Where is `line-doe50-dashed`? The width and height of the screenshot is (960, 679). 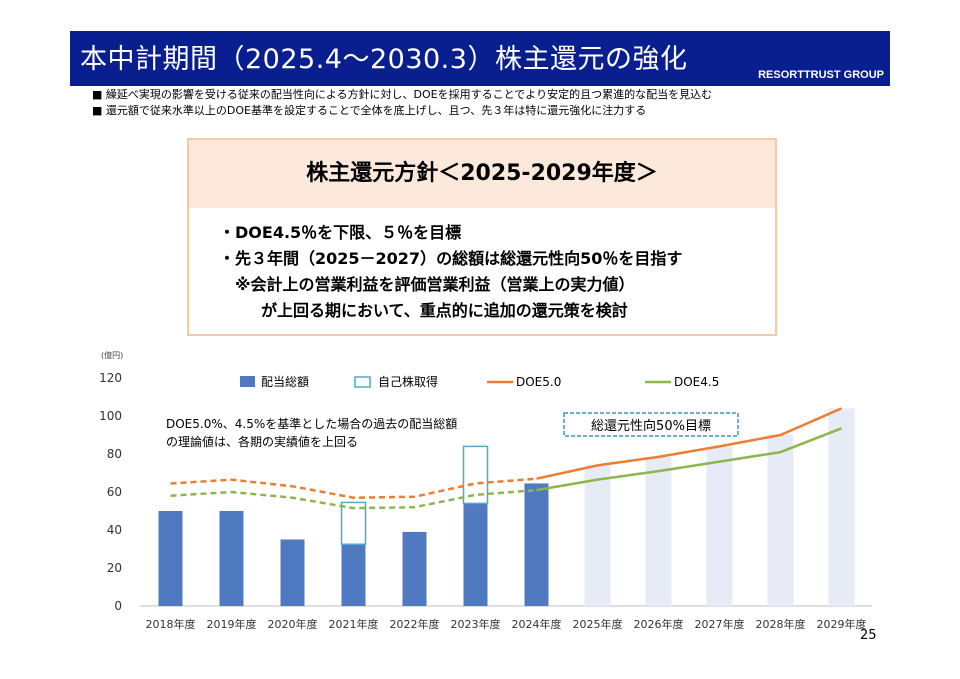 line-doe50-dashed is located at coordinates (353, 488).